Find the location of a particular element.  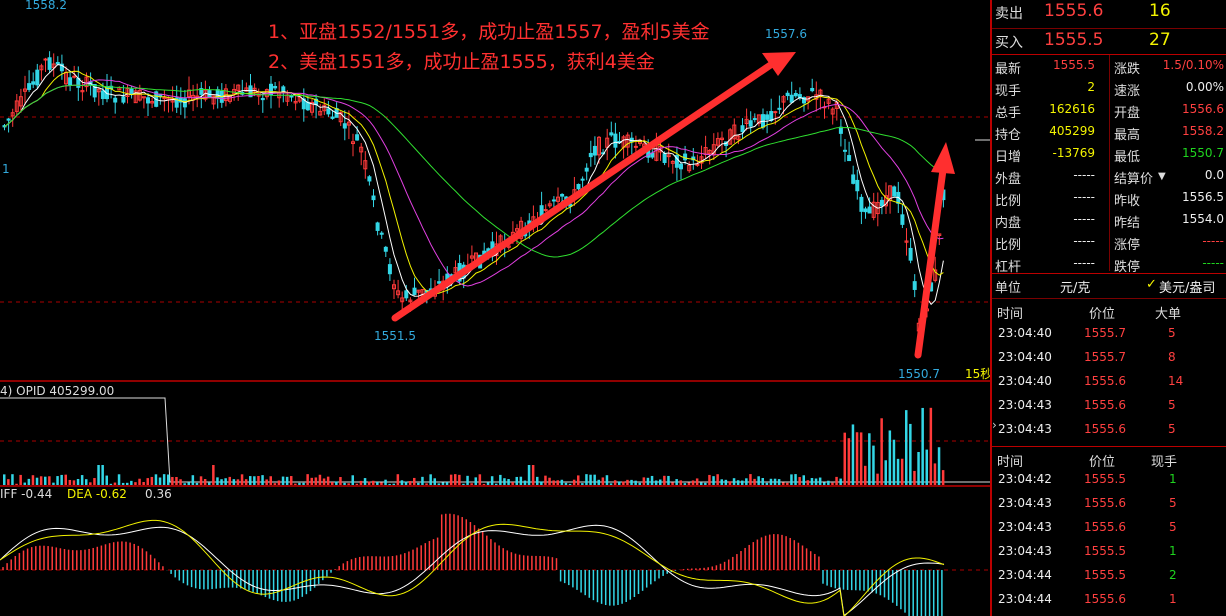

tick-row: 23:04:43 1555.5 1 is located at coordinates (1109, 552).